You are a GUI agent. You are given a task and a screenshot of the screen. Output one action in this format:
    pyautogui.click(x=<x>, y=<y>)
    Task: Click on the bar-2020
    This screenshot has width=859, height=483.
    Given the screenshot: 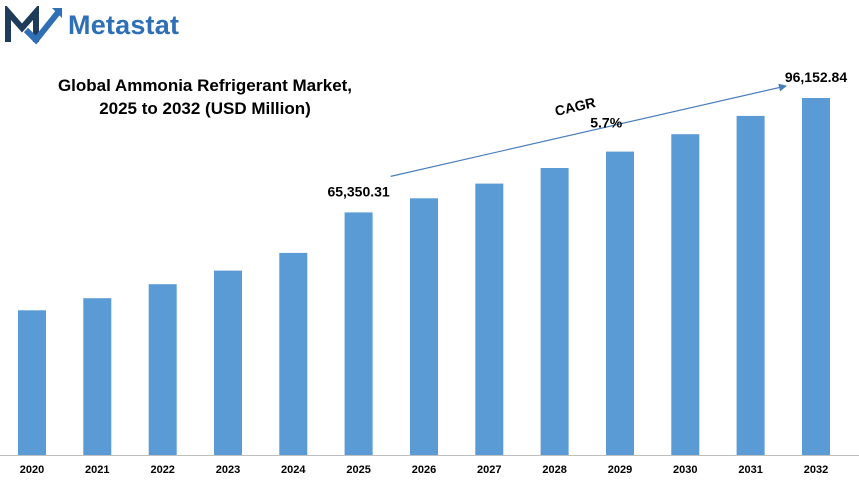 What is the action you would take?
    pyautogui.click(x=32, y=382)
    